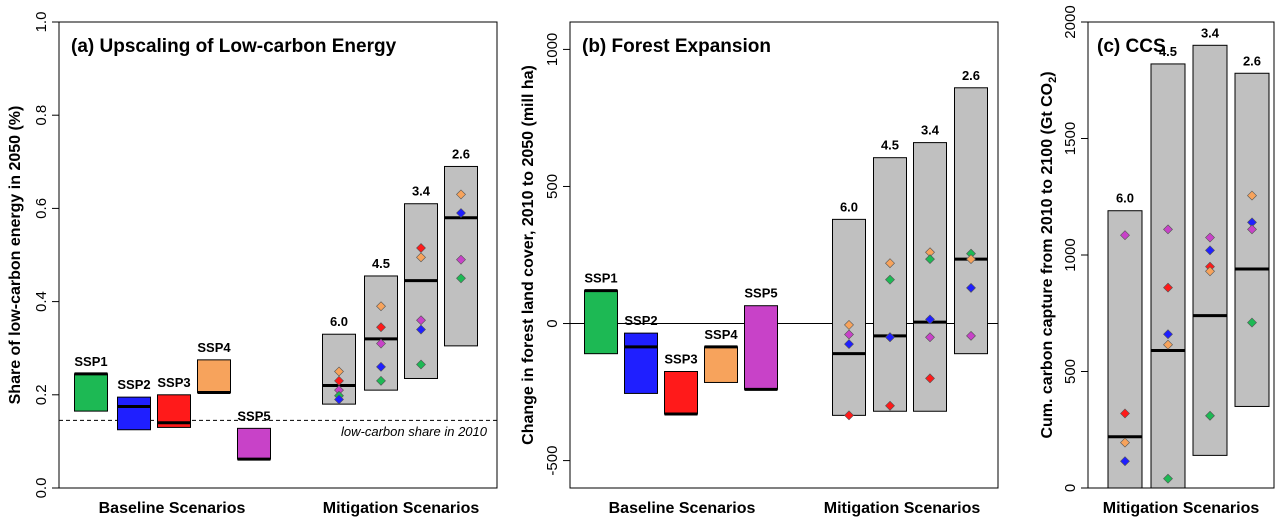 The height and width of the screenshot is (519, 1285). I want to click on panel-a-reference-label: low-carbon share in 2010, so click(414, 431).